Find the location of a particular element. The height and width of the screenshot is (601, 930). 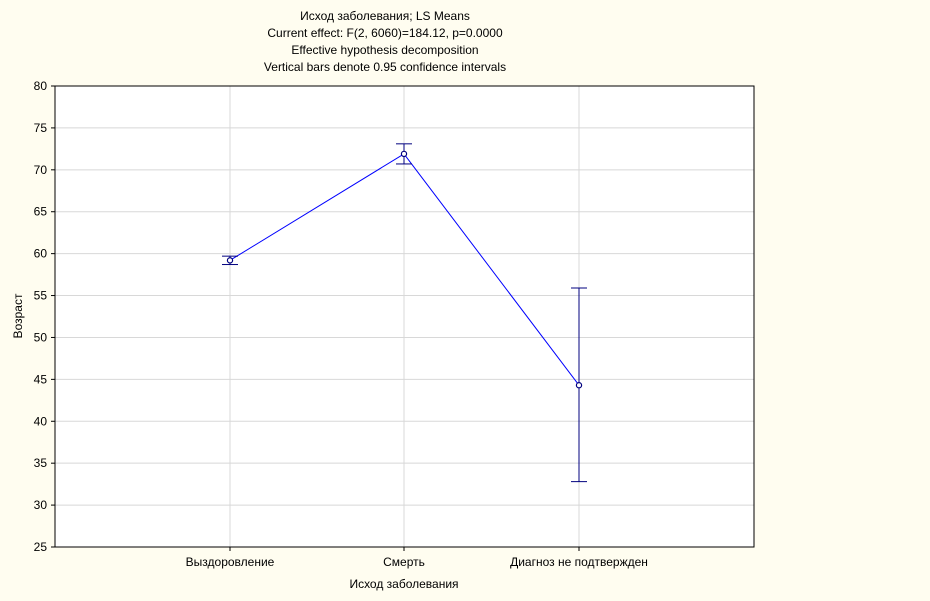

y-axis-title: Возраст is located at coordinates (18, 315).